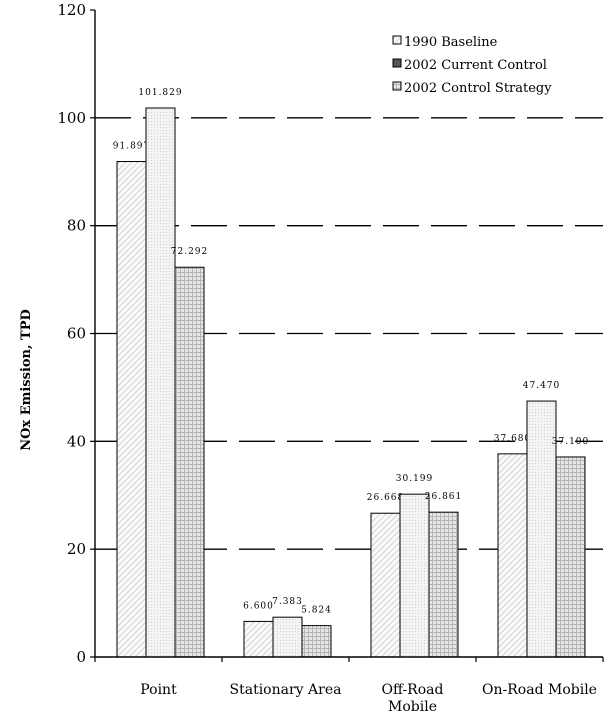 The height and width of the screenshot is (717, 608). I want to click on data-label: 37.100, so click(571, 442).